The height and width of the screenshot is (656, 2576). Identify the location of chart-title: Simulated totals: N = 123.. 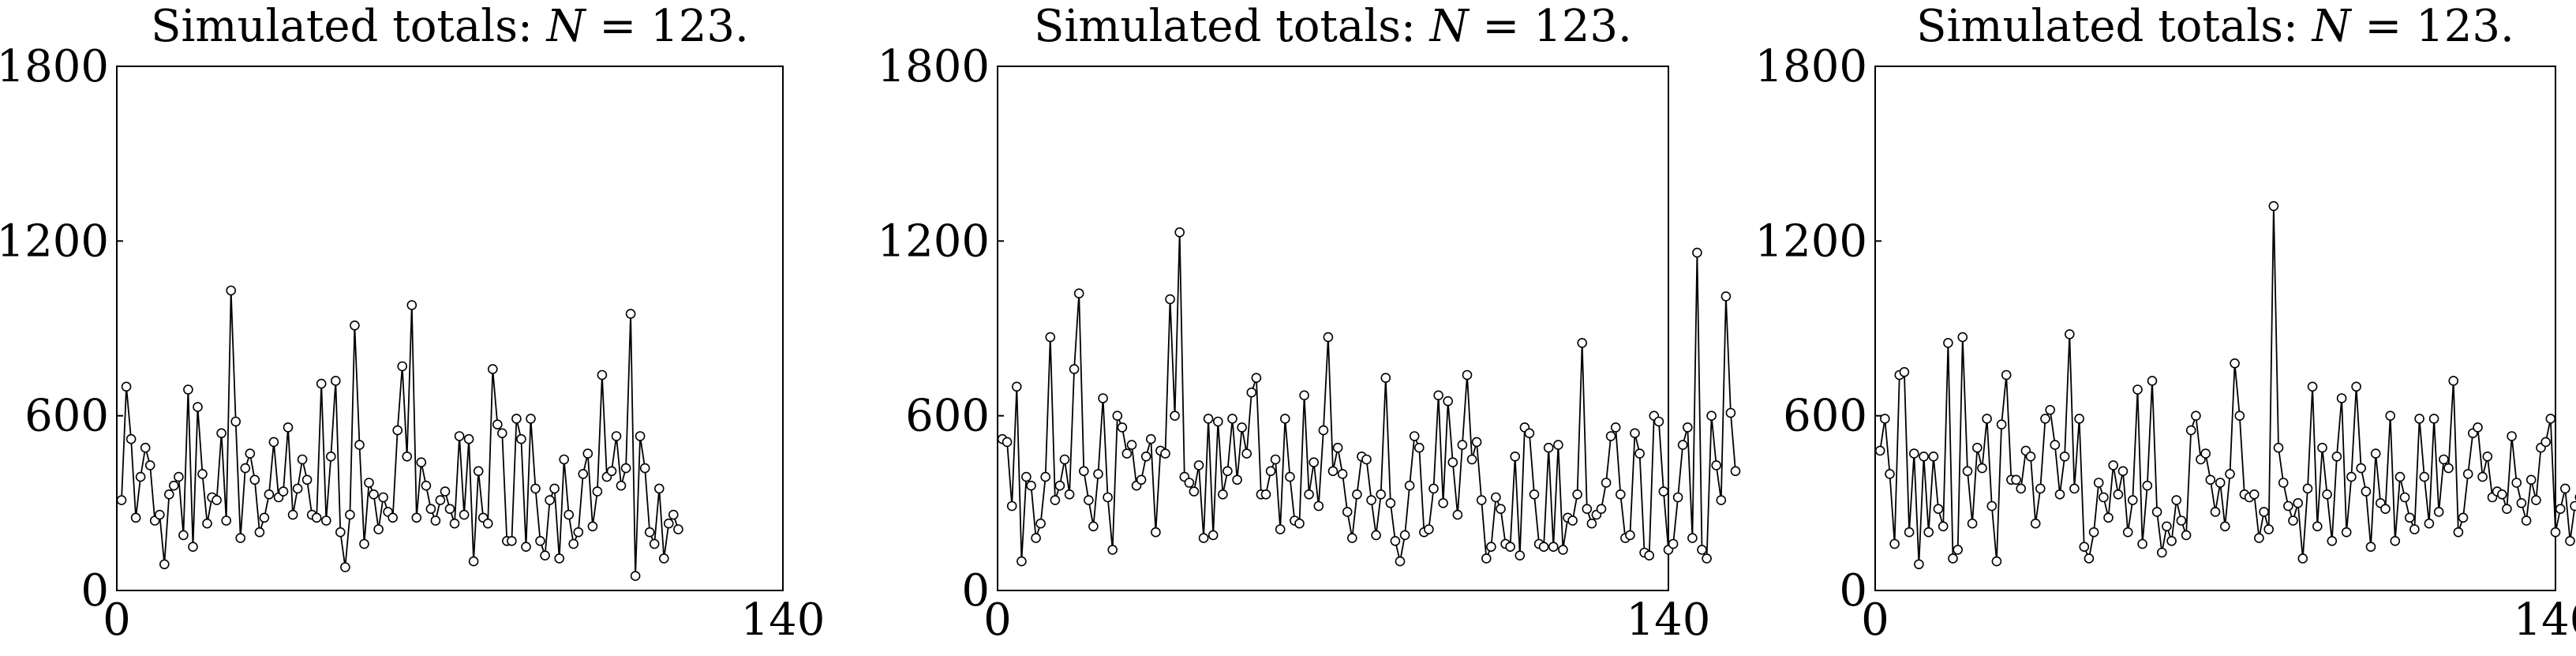
(2215, 27).